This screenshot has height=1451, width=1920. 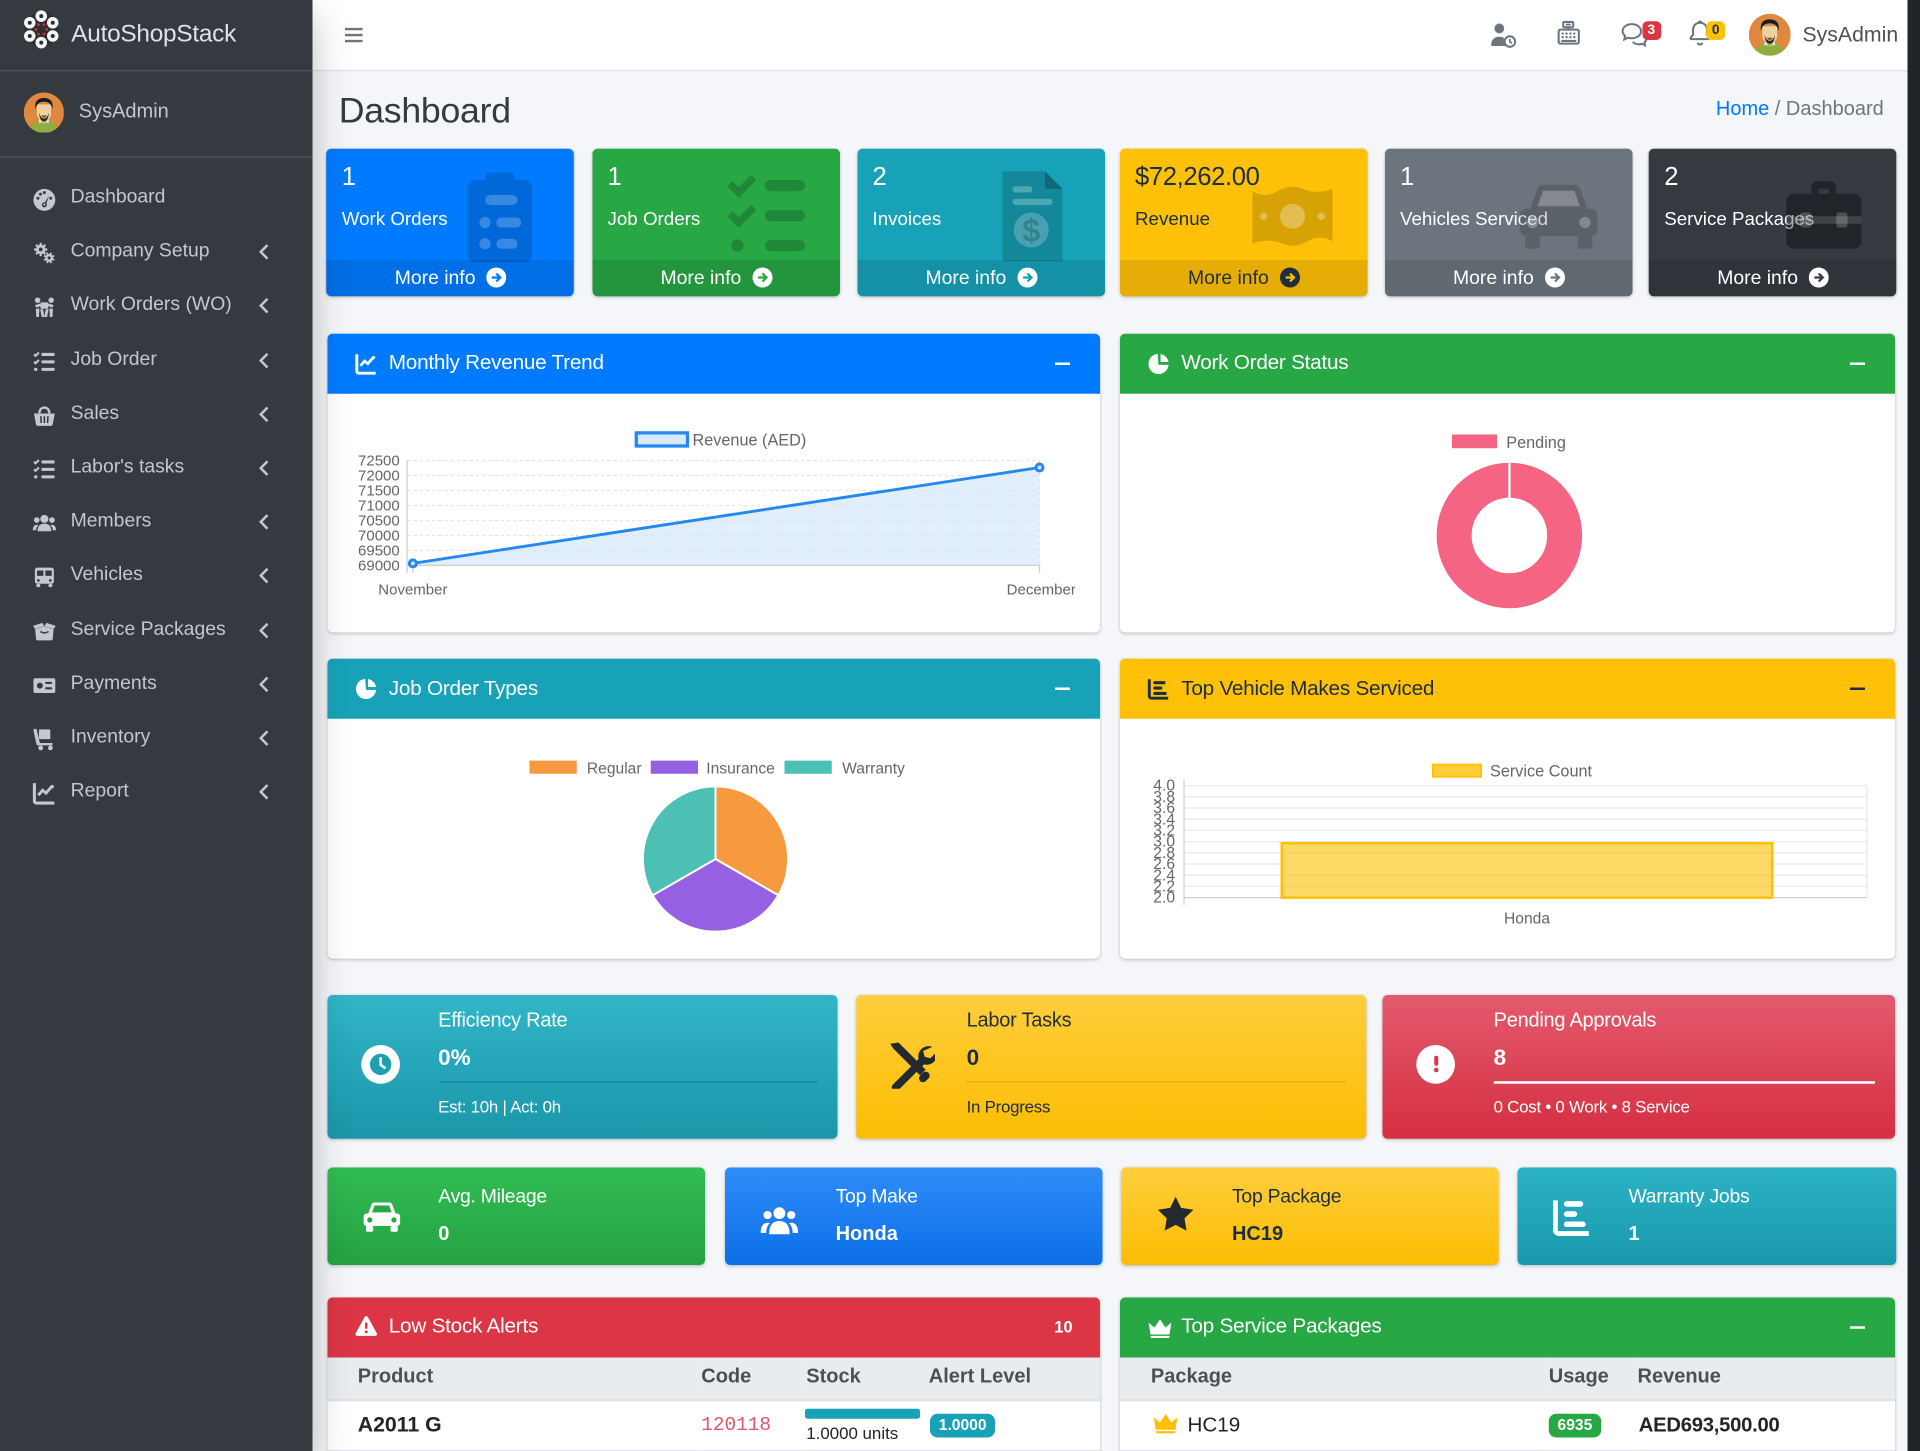 What do you see at coordinates (379, 460) in the screenshot?
I see `svg-text: 72500` at bounding box center [379, 460].